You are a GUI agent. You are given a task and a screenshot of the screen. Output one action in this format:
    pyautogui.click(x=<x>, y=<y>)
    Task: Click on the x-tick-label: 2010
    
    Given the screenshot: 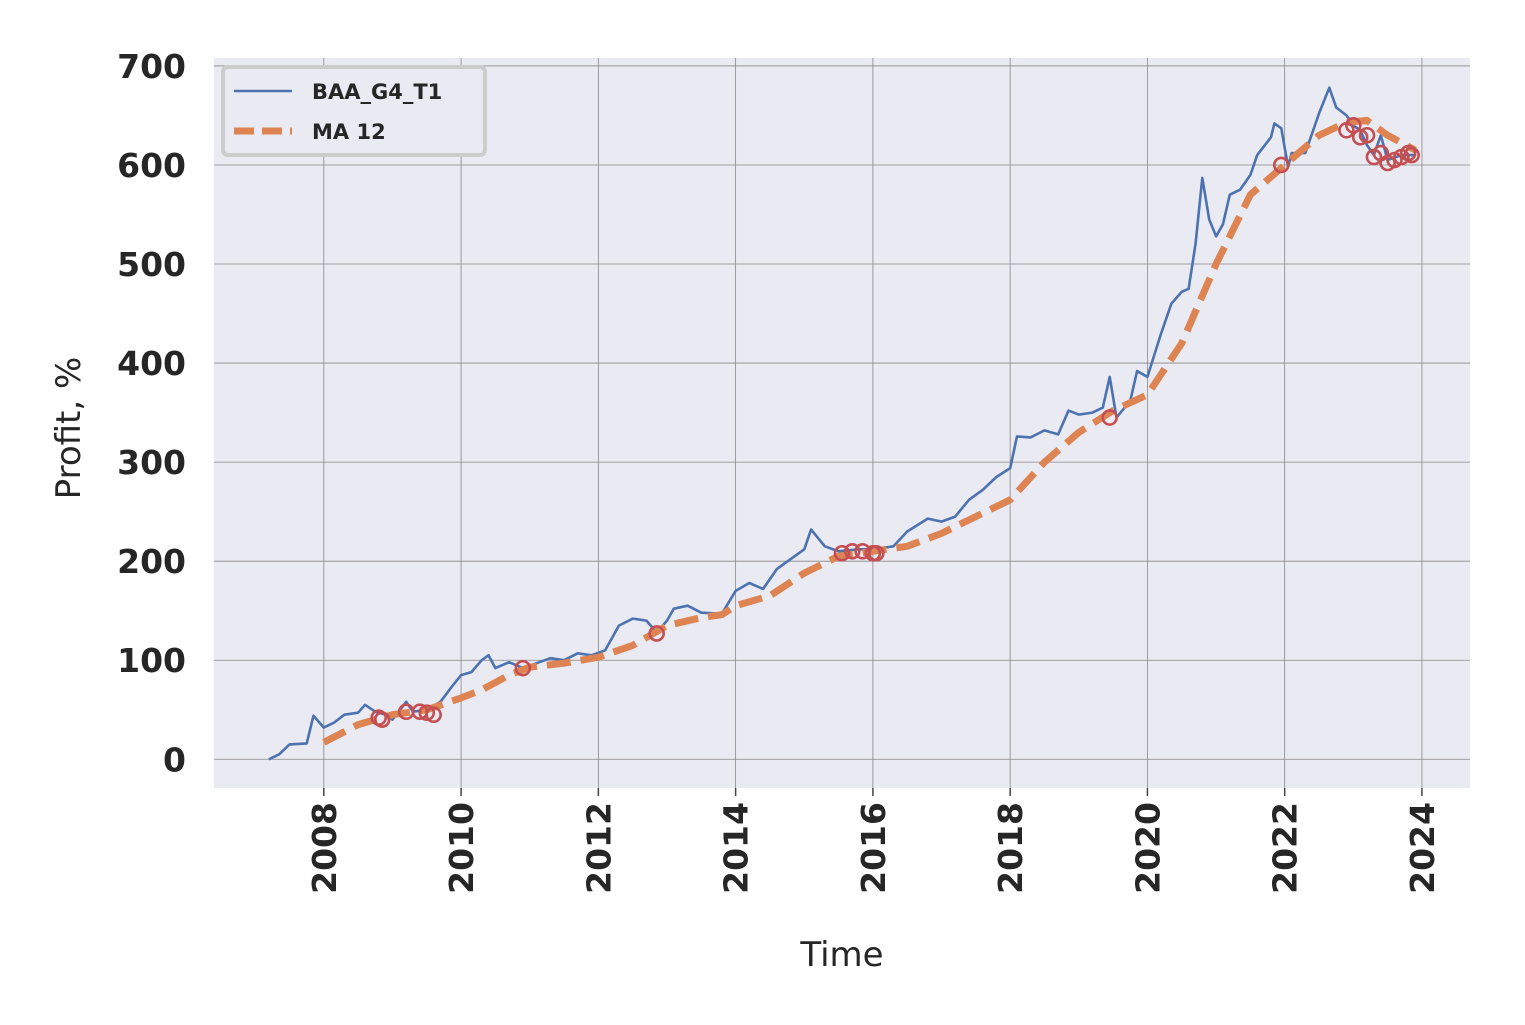 What is the action you would take?
    pyautogui.click(x=461, y=848)
    